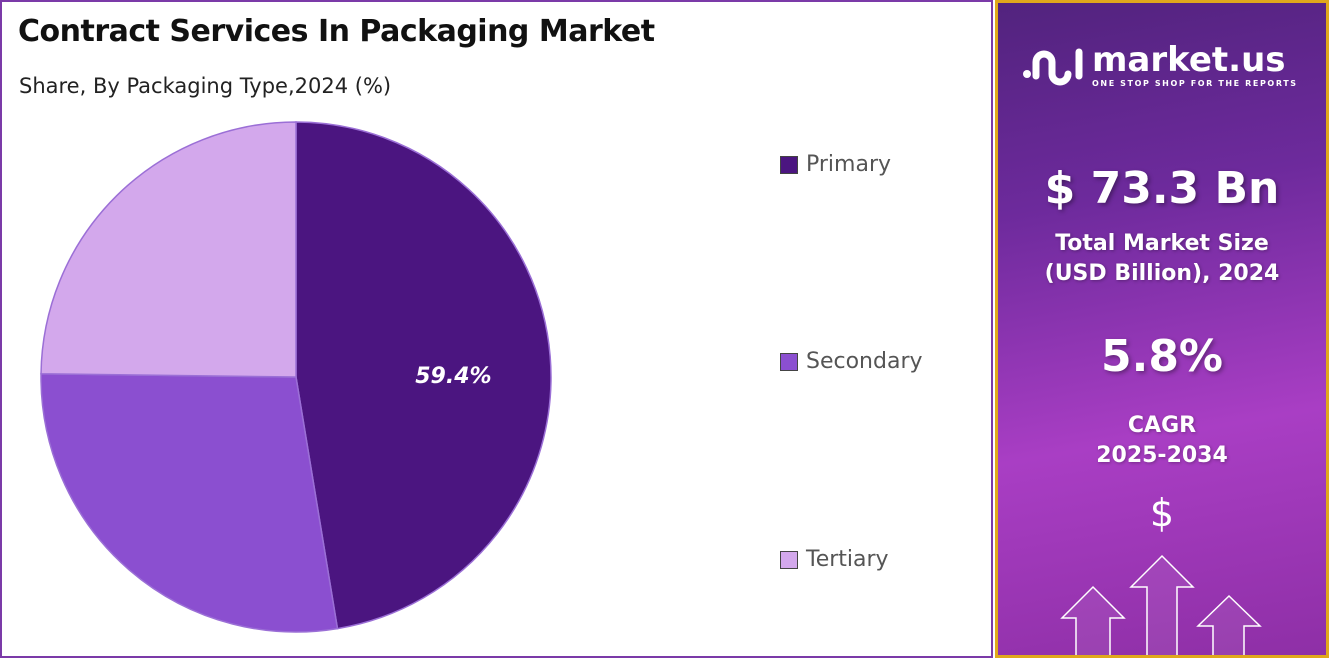 The height and width of the screenshot is (658, 1329). Describe the element at coordinates (1162, 455) in the screenshot. I see `cagr-label-line2: 2025-2034` at that location.